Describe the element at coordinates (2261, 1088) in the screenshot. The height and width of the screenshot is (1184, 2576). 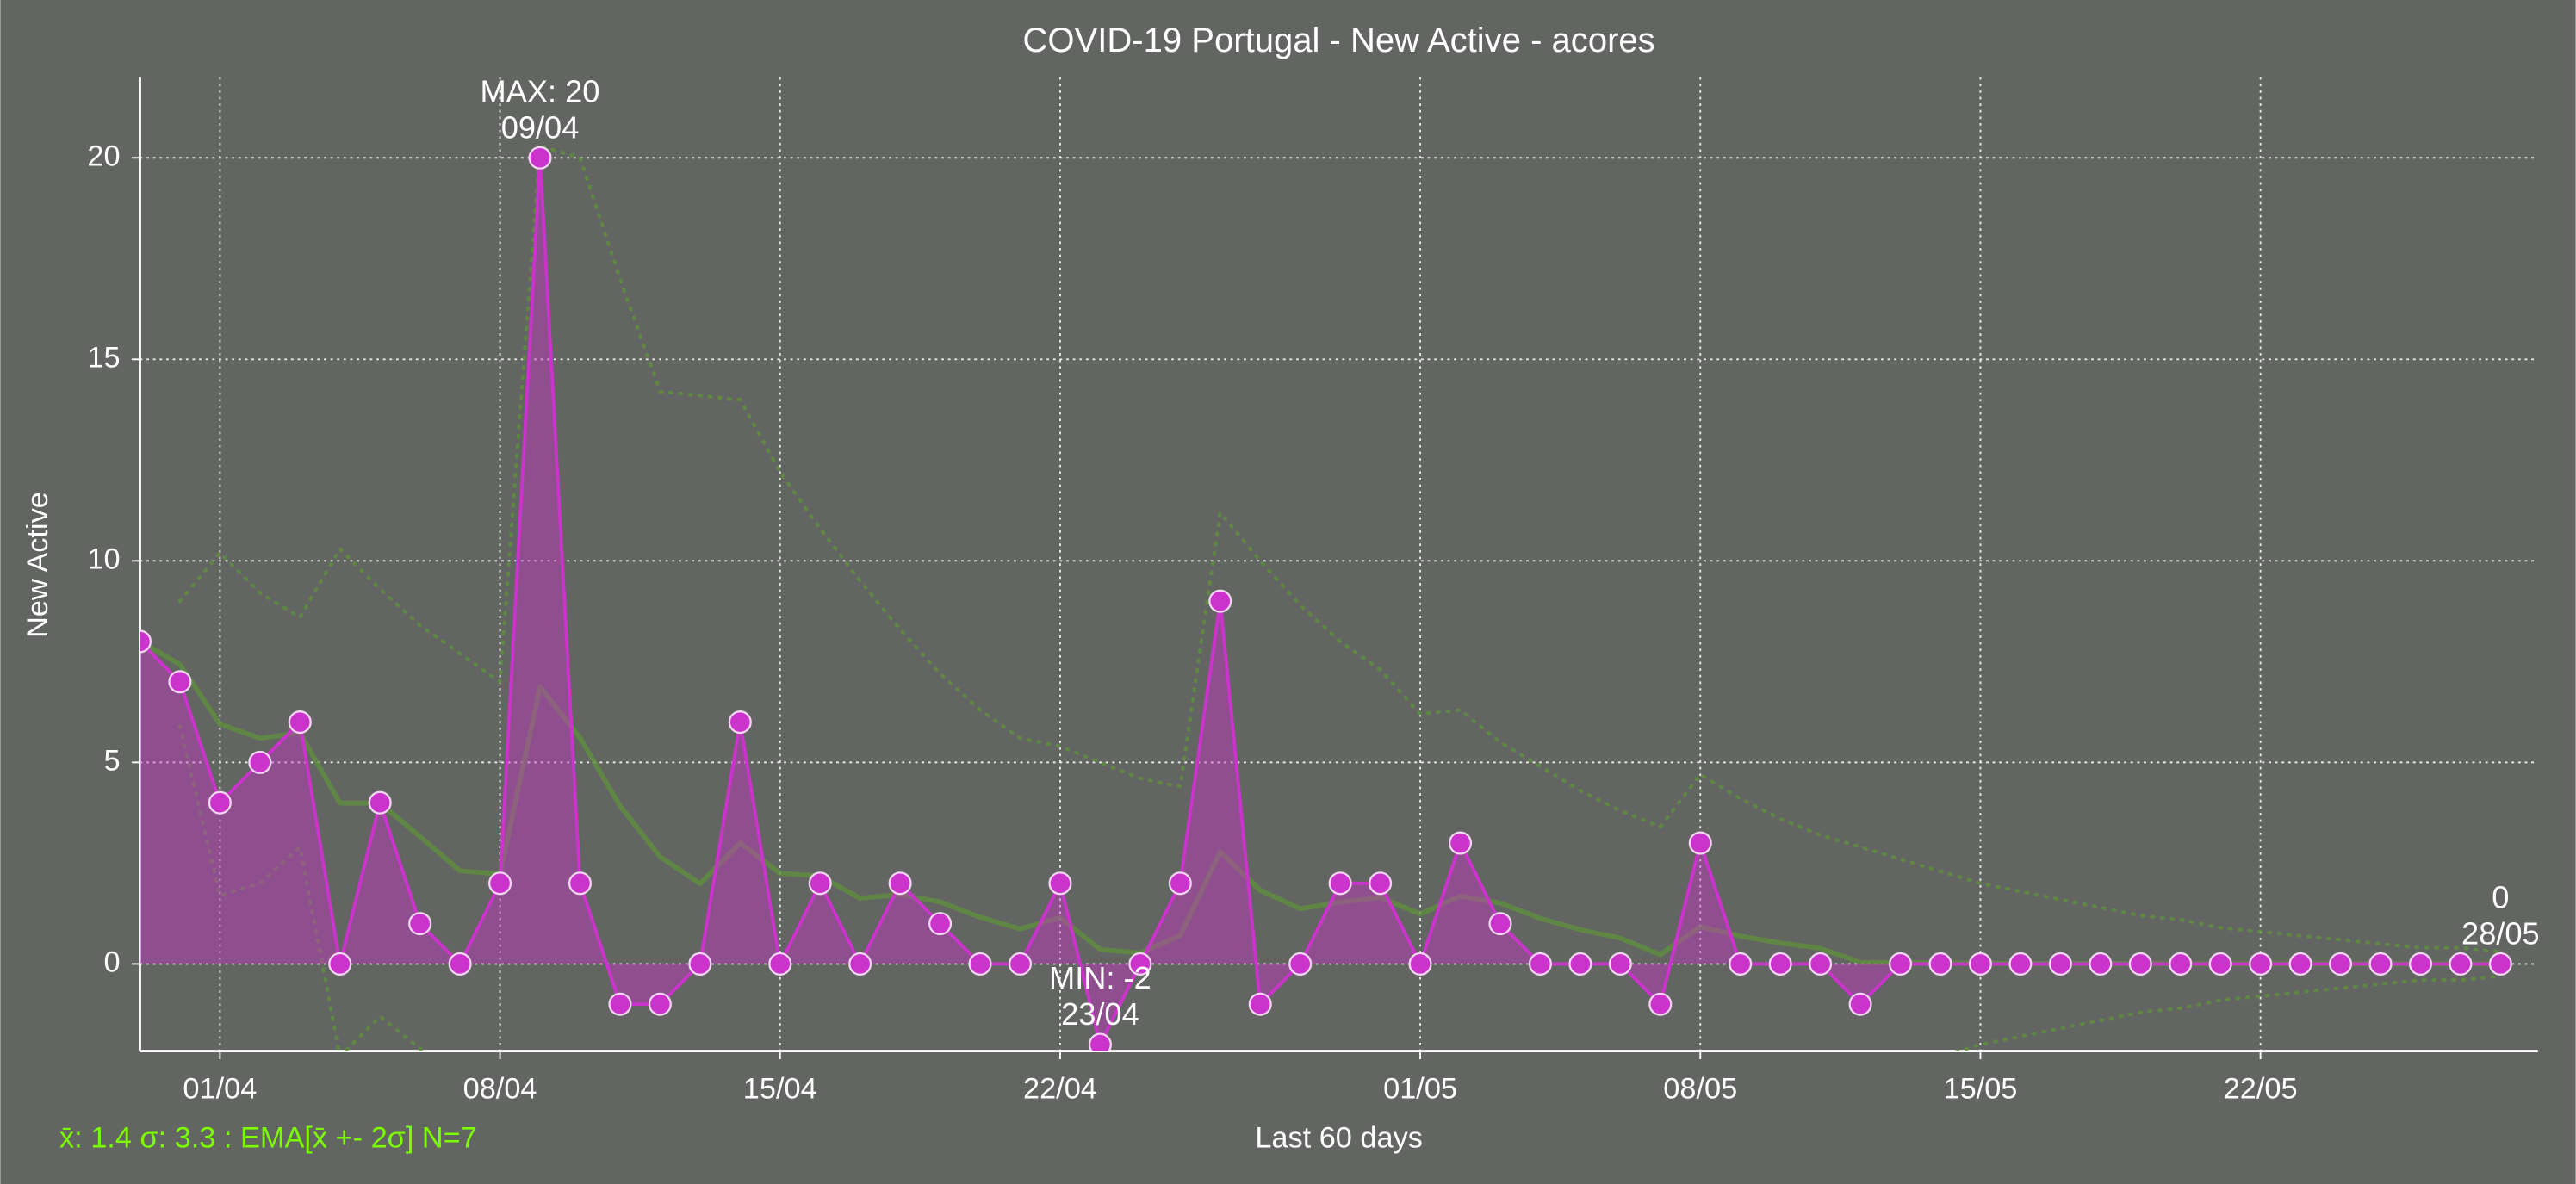
I see `x-tick-label: 22/05` at that location.